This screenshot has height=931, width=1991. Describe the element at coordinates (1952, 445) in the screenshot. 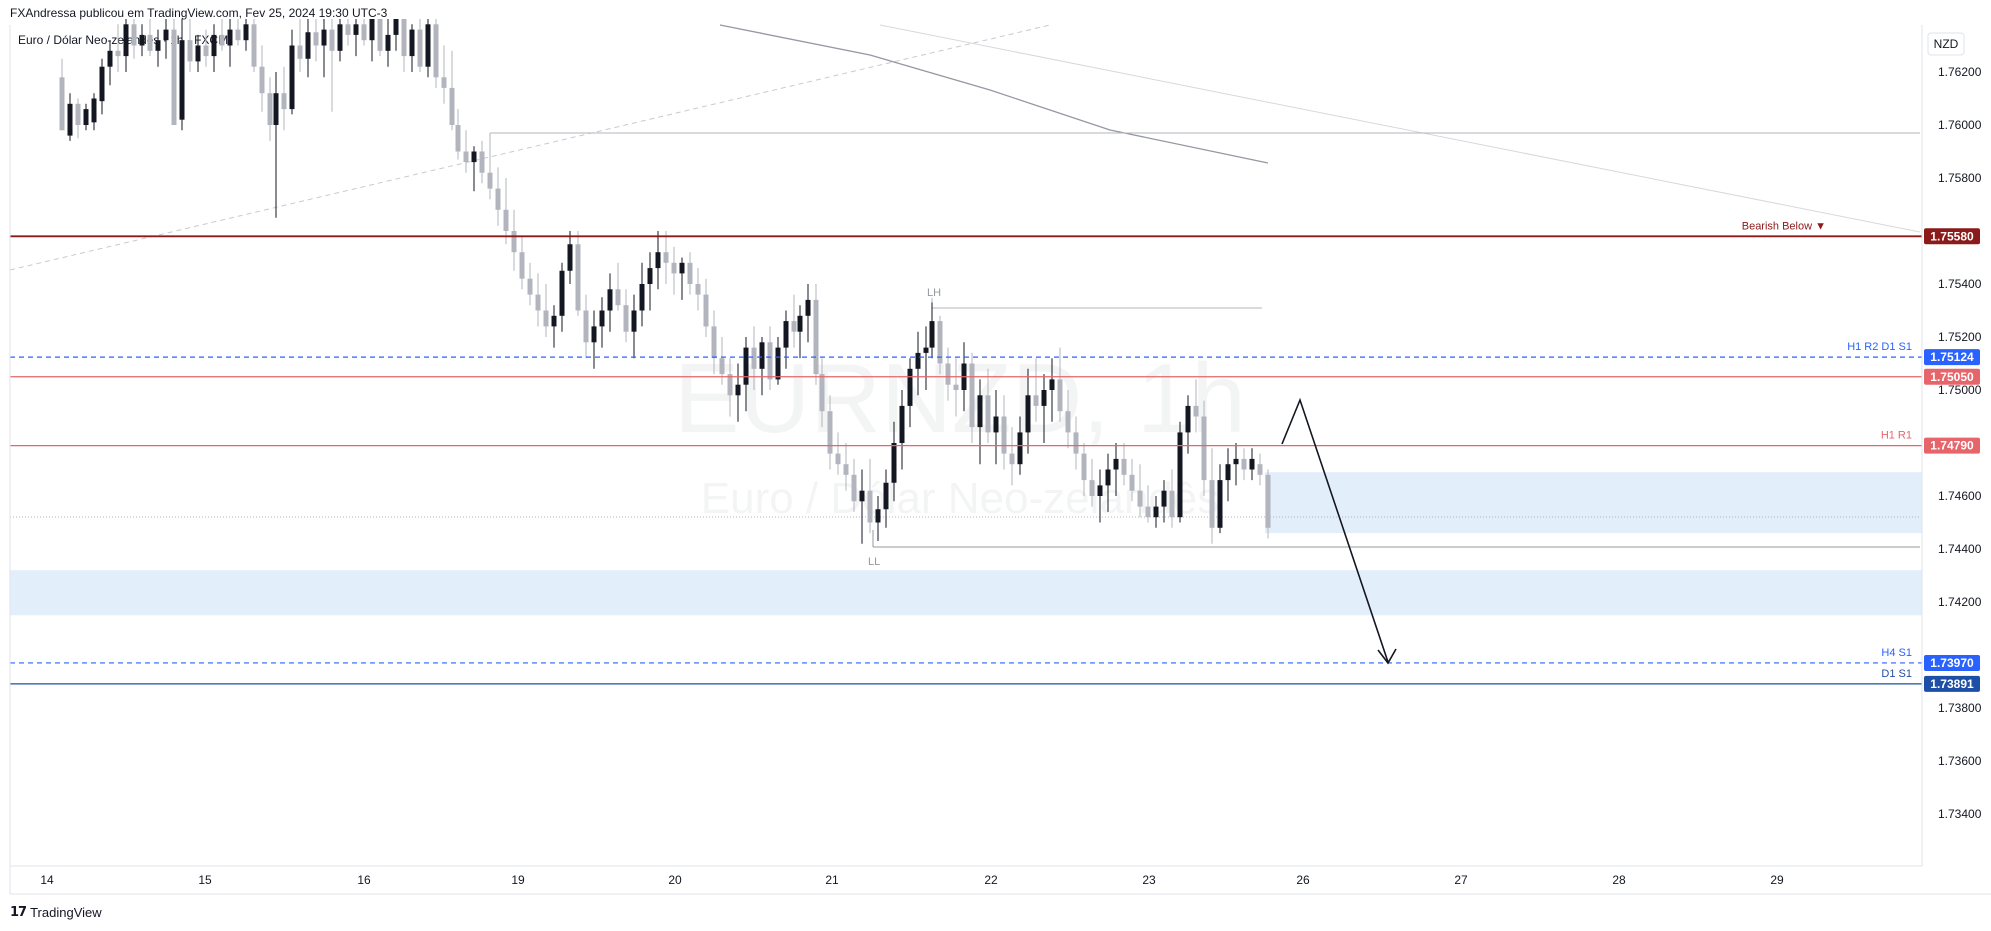

I see `level-tag-1.74790: 1.74790` at that location.